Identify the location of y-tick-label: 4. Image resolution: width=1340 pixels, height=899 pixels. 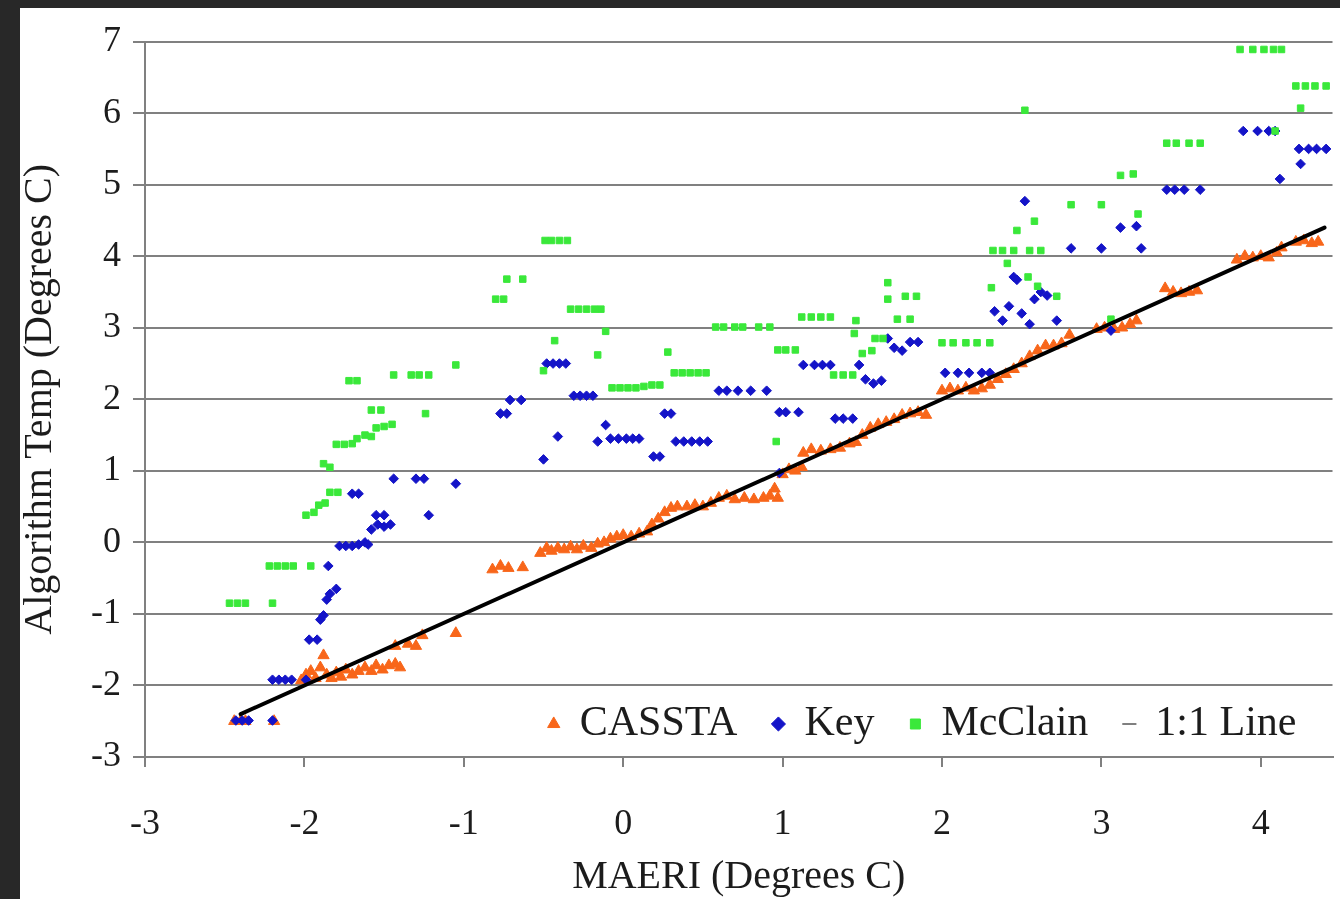
(112, 253).